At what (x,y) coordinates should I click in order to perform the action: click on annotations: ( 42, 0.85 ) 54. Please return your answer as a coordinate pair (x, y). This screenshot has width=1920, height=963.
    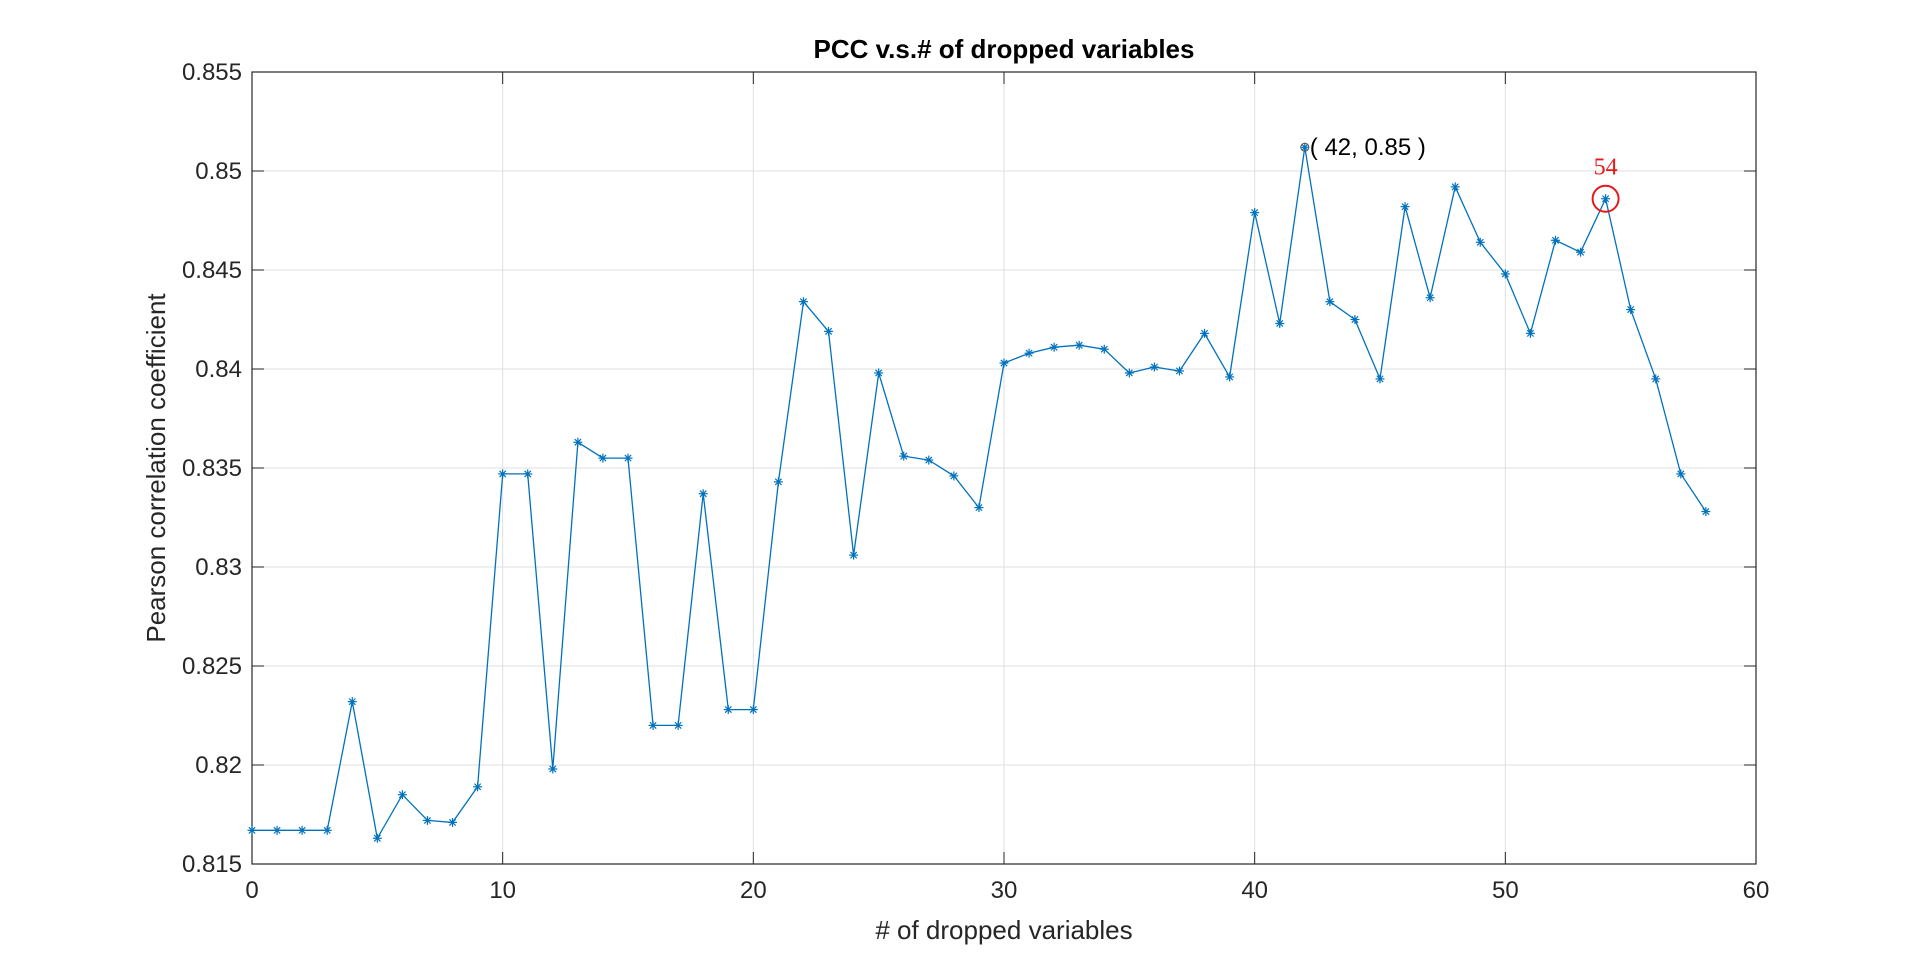
    Looking at the image, I should click on (1460, 173).